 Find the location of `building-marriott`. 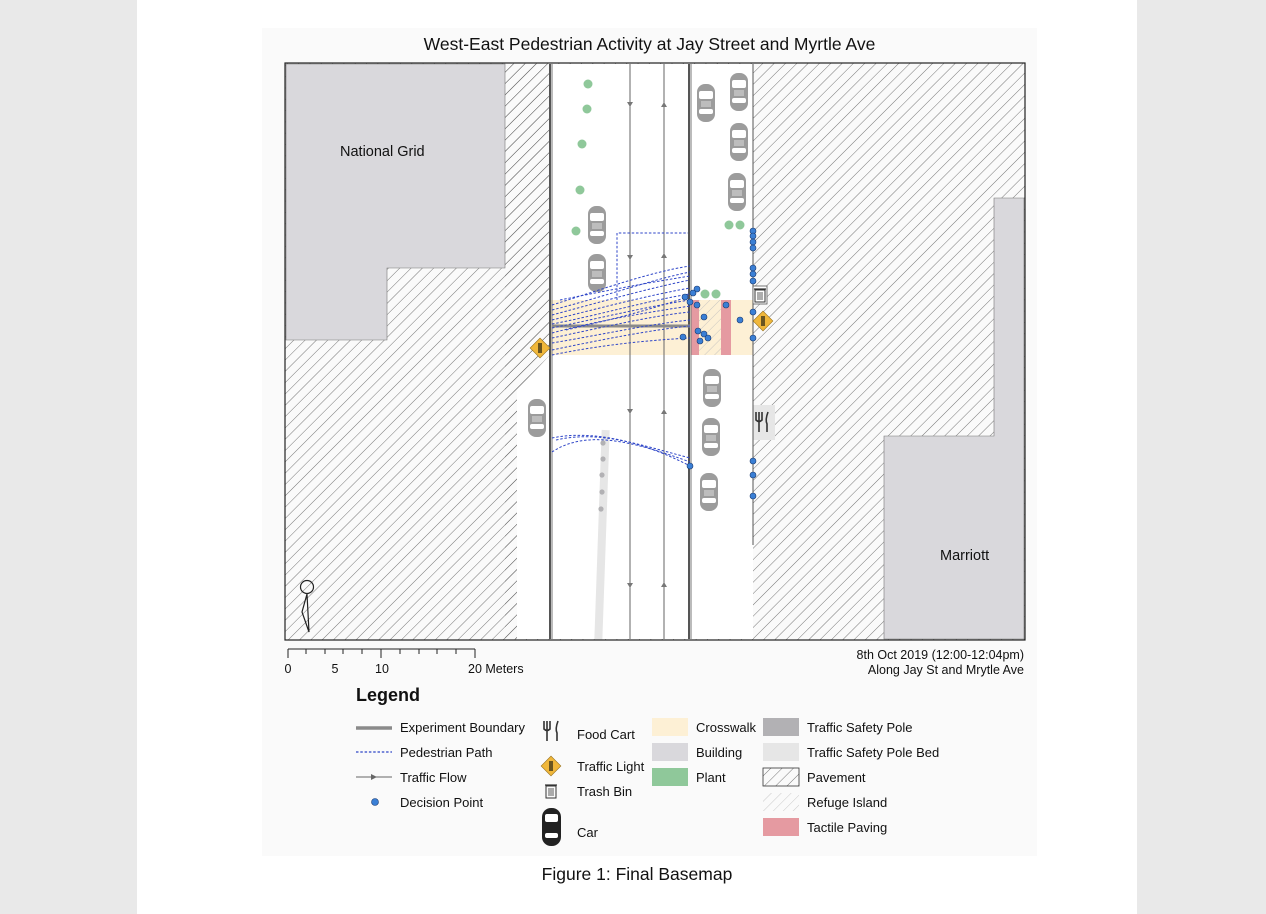

building-marriott is located at coordinates (954, 418).